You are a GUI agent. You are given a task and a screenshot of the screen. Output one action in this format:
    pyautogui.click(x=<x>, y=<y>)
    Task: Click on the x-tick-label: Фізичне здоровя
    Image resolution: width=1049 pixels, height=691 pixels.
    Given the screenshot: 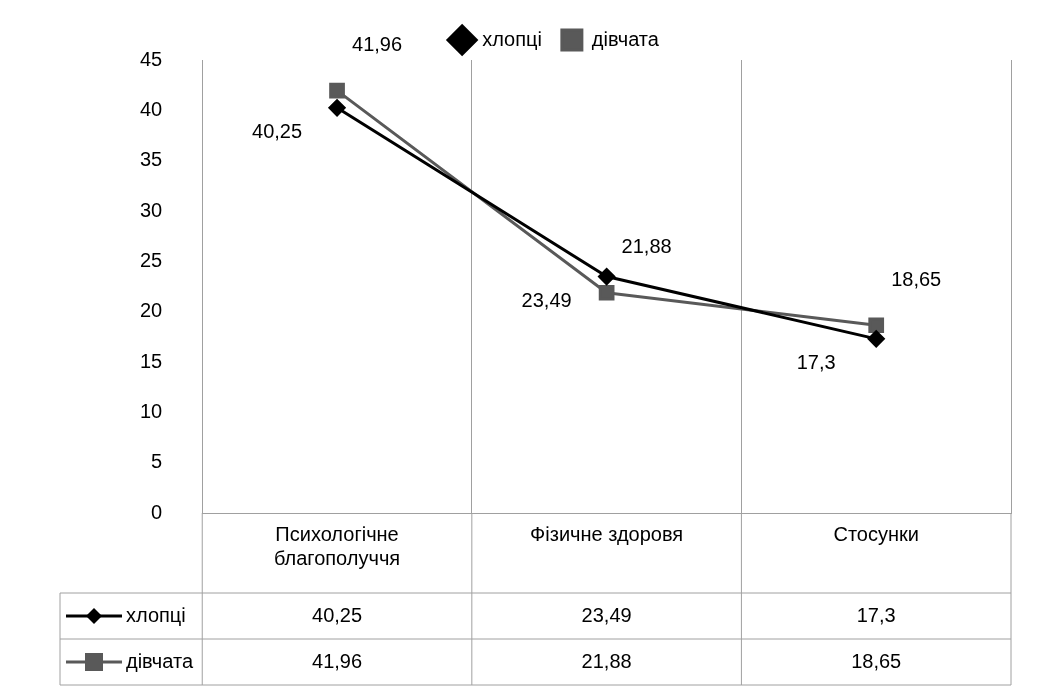 What is the action you would take?
    pyautogui.click(x=607, y=533)
    